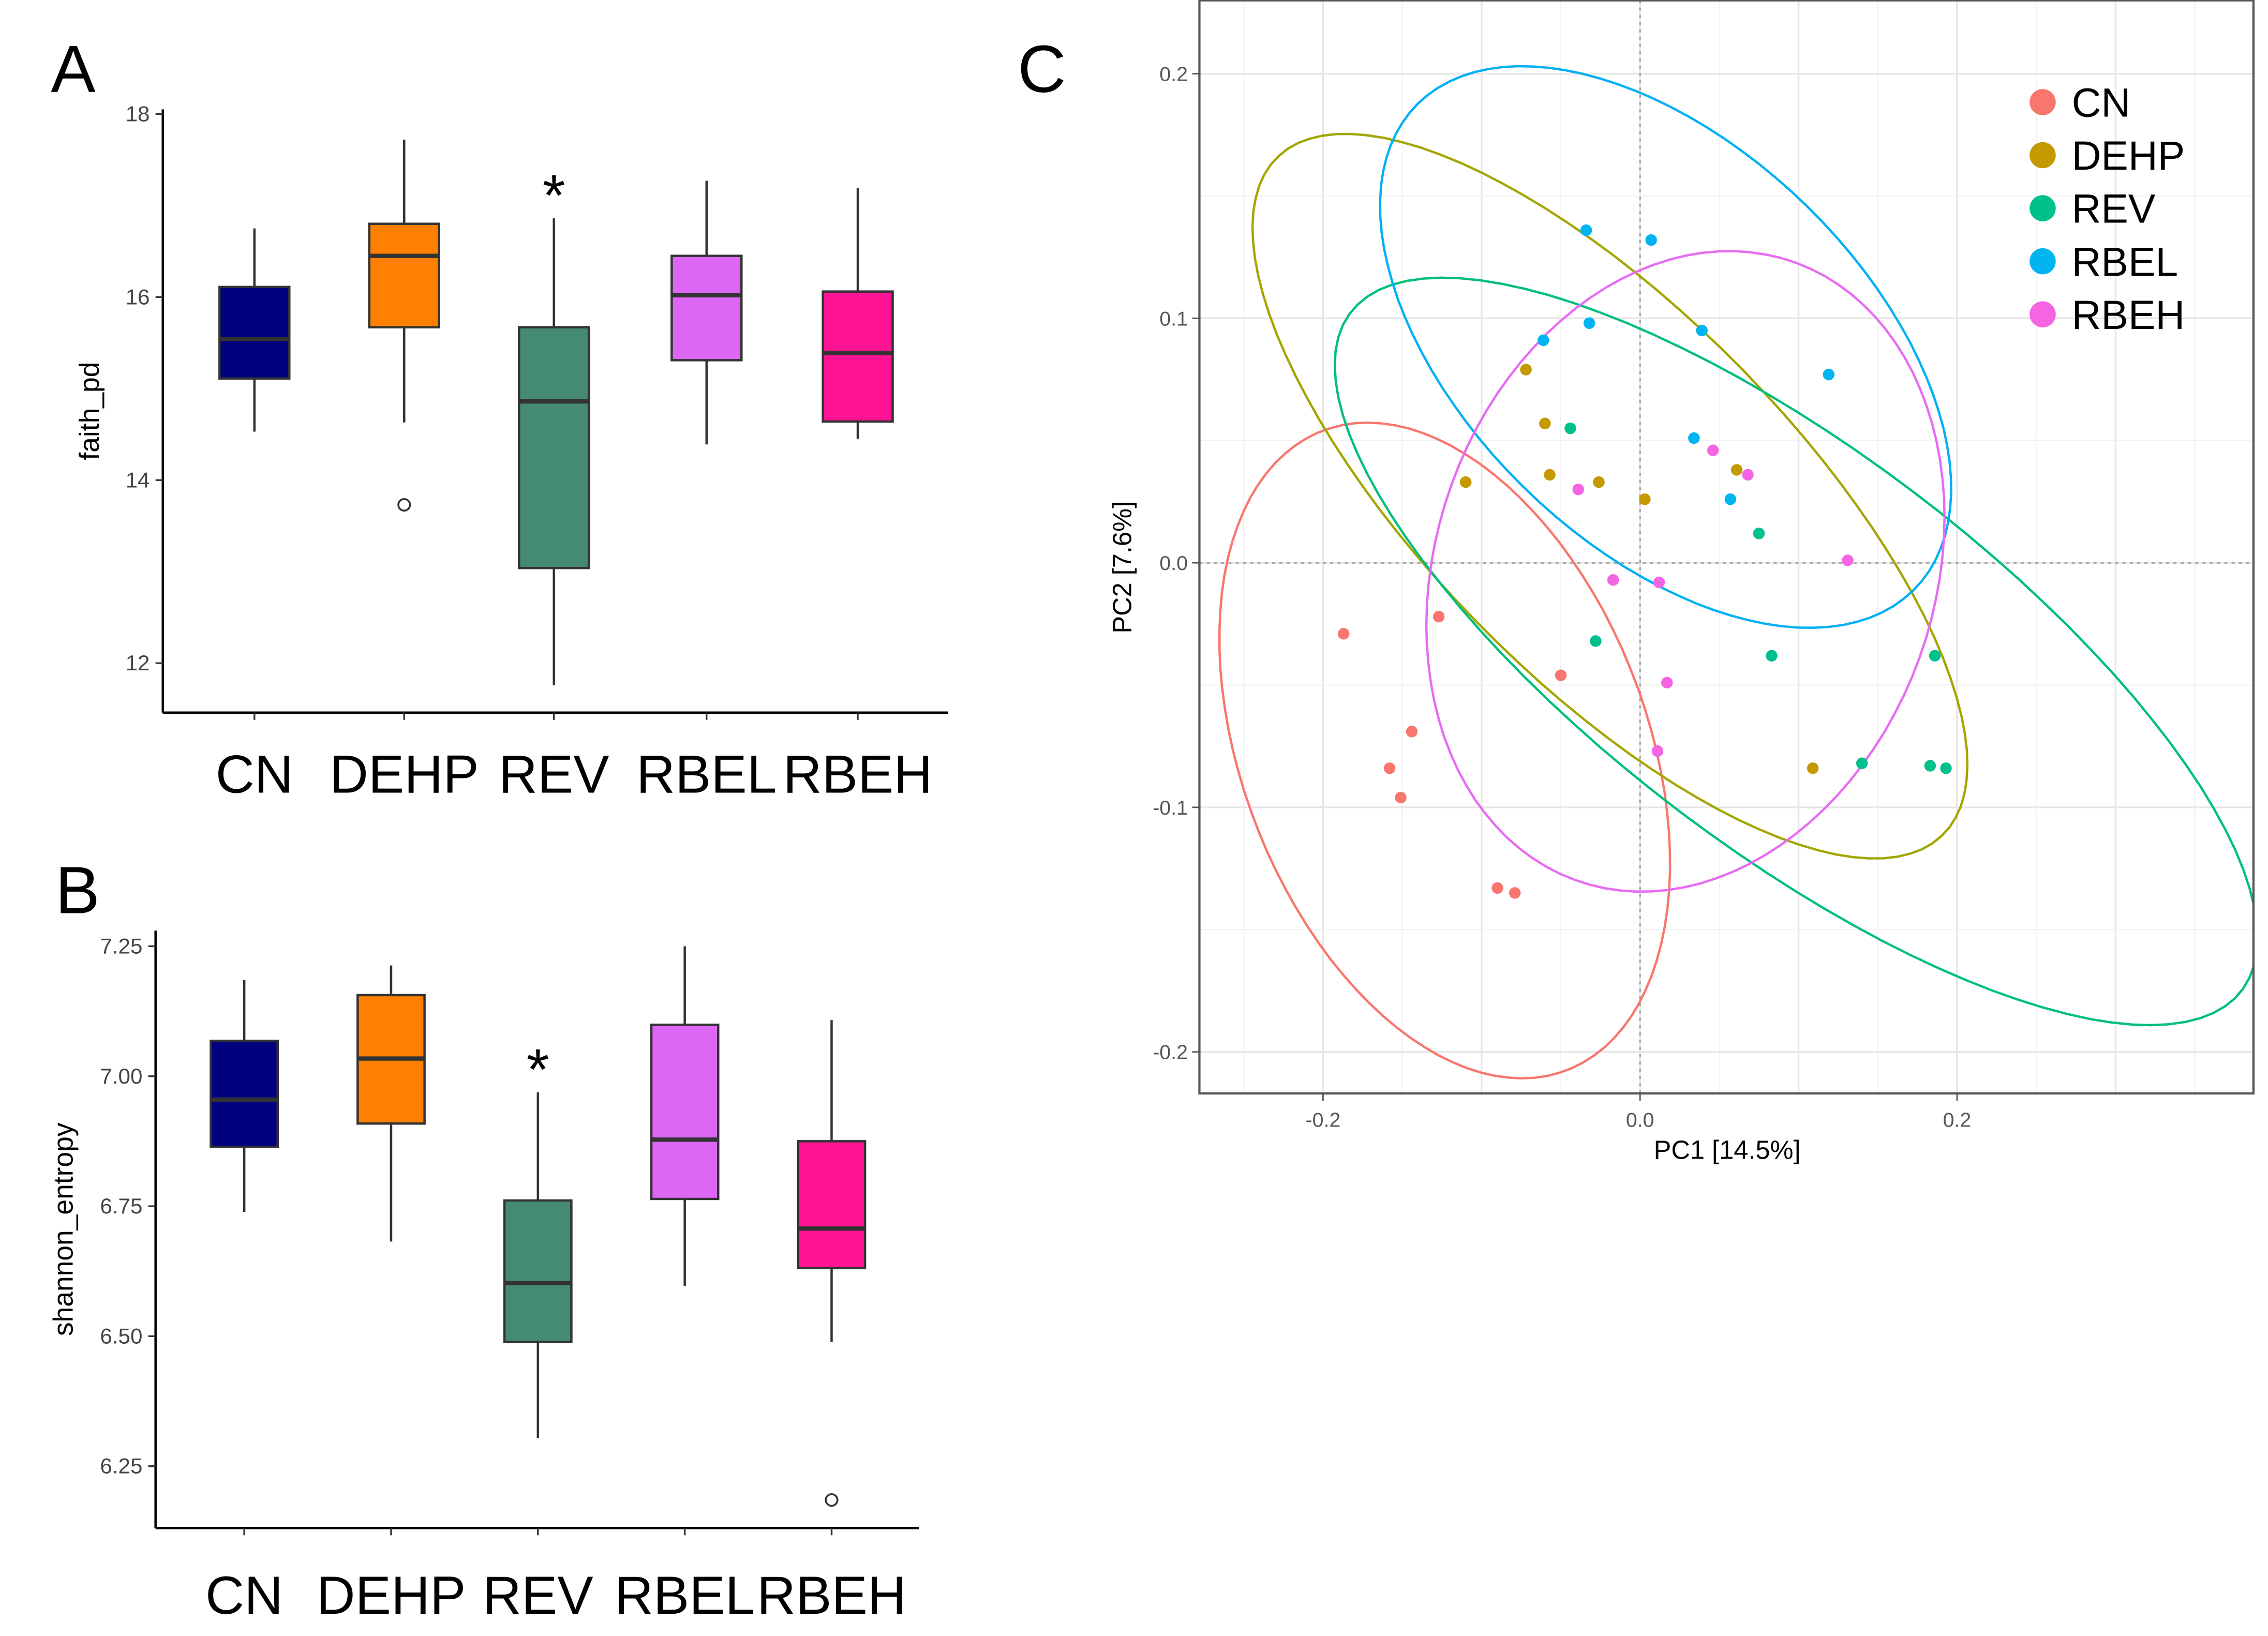 The image size is (2268, 1636). What do you see at coordinates (138, 663) in the screenshot?
I see `y-tick-label: 12` at bounding box center [138, 663].